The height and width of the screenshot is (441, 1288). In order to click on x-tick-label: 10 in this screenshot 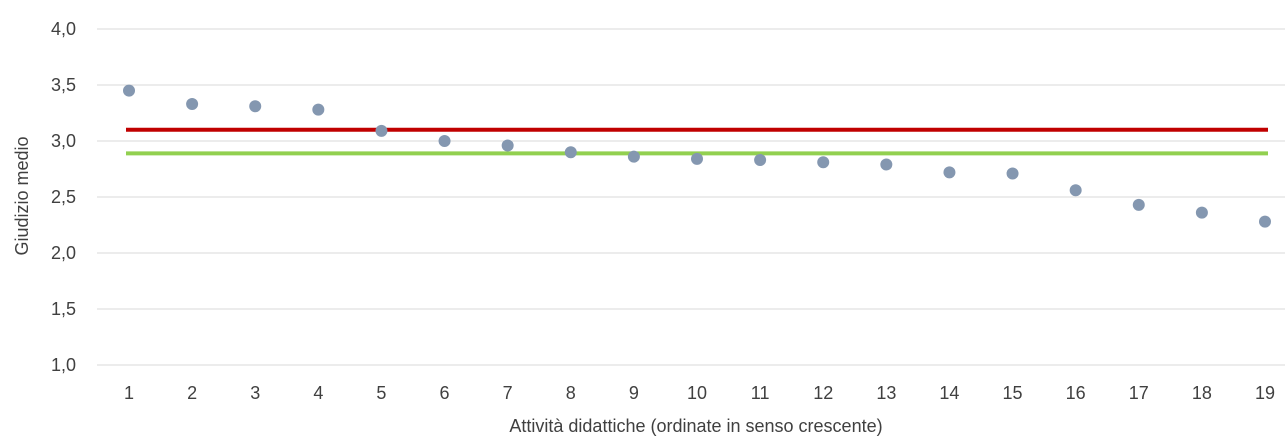, I will do `click(697, 393)`.